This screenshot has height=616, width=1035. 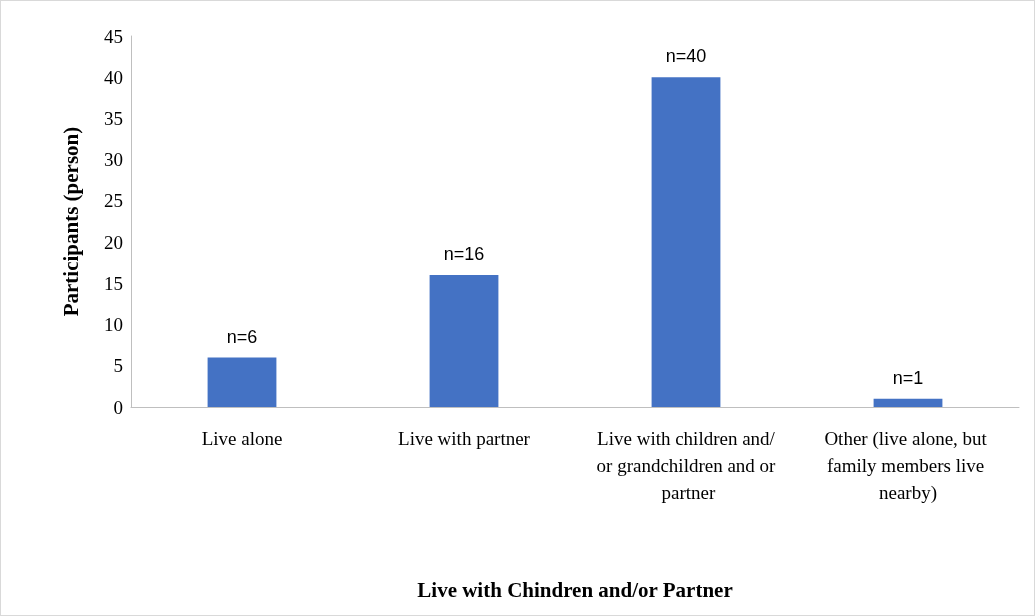 What do you see at coordinates (242, 336) in the screenshot?
I see `data-label: n=6` at bounding box center [242, 336].